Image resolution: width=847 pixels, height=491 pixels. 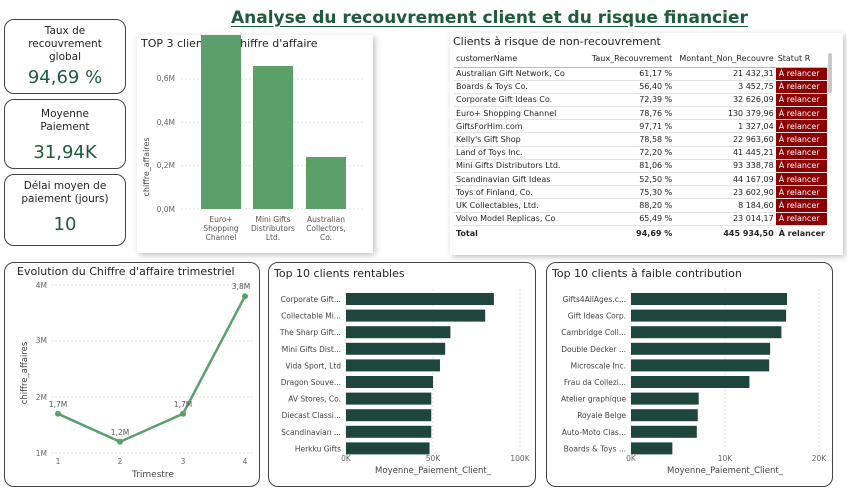 I want to click on category-label: Herkku Gifts, so click(x=318, y=448).